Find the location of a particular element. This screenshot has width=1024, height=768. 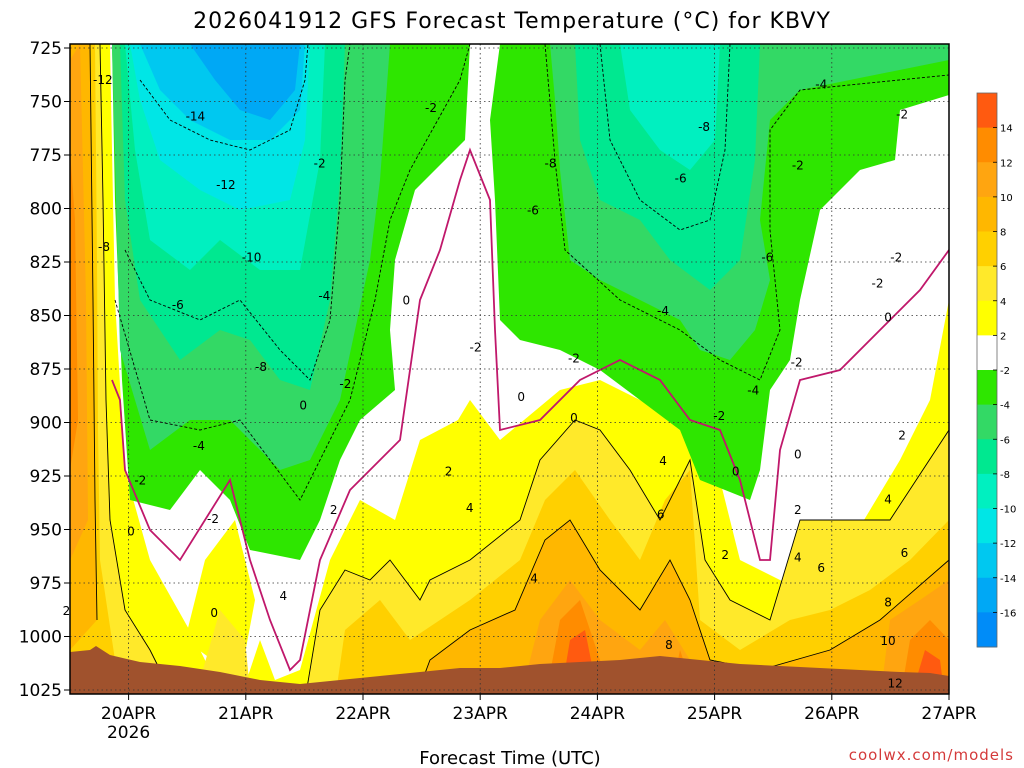

colorbar-label: -16 is located at coordinates (1008, 613).